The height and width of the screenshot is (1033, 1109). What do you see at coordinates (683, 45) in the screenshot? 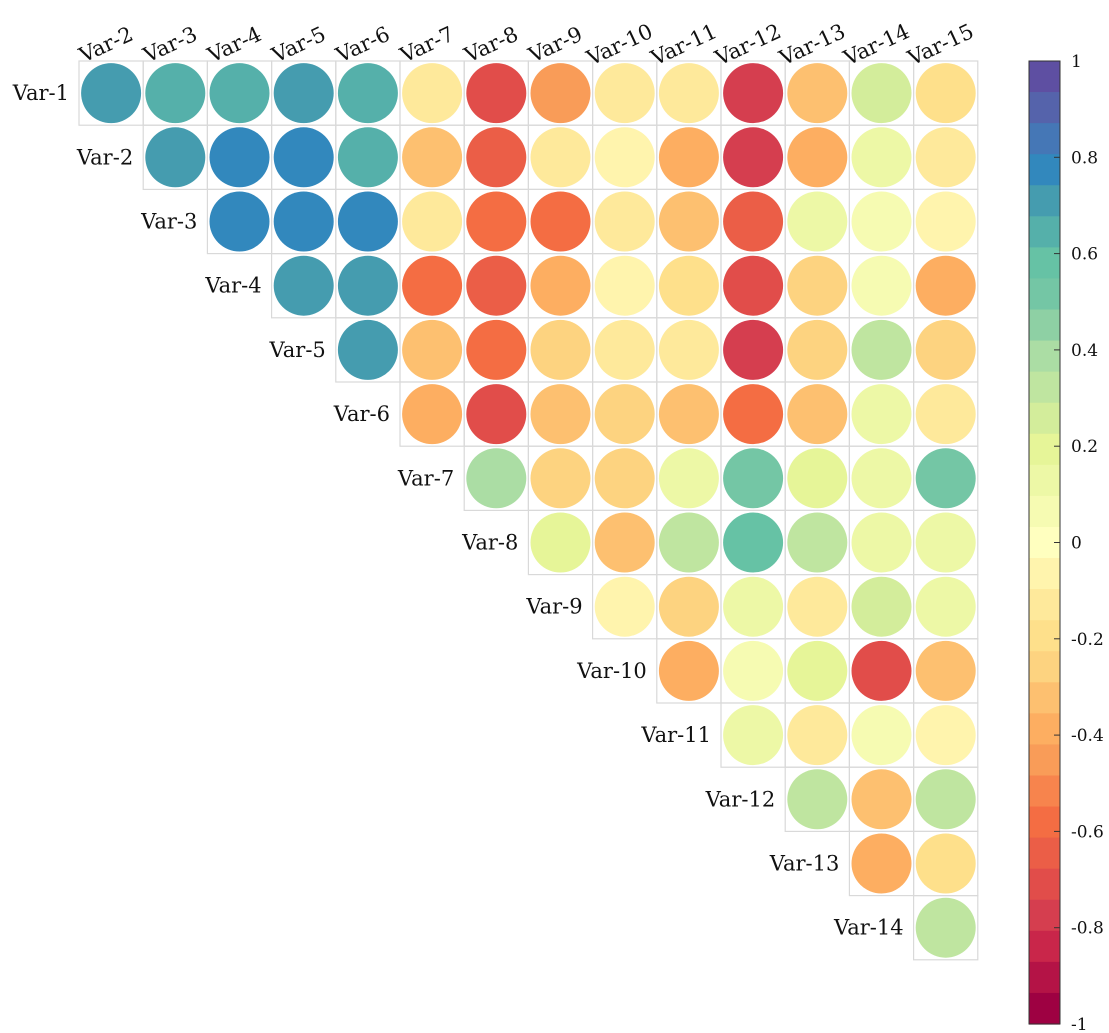
I see `column-label: Var-11` at bounding box center [683, 45].